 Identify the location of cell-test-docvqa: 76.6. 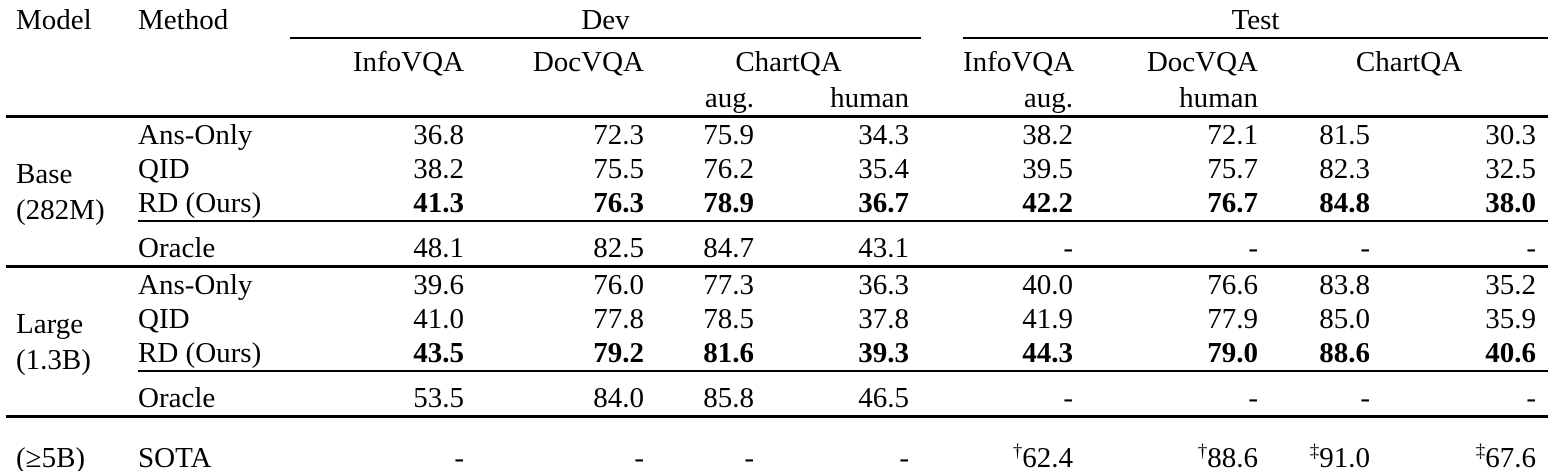
(1178, 283).